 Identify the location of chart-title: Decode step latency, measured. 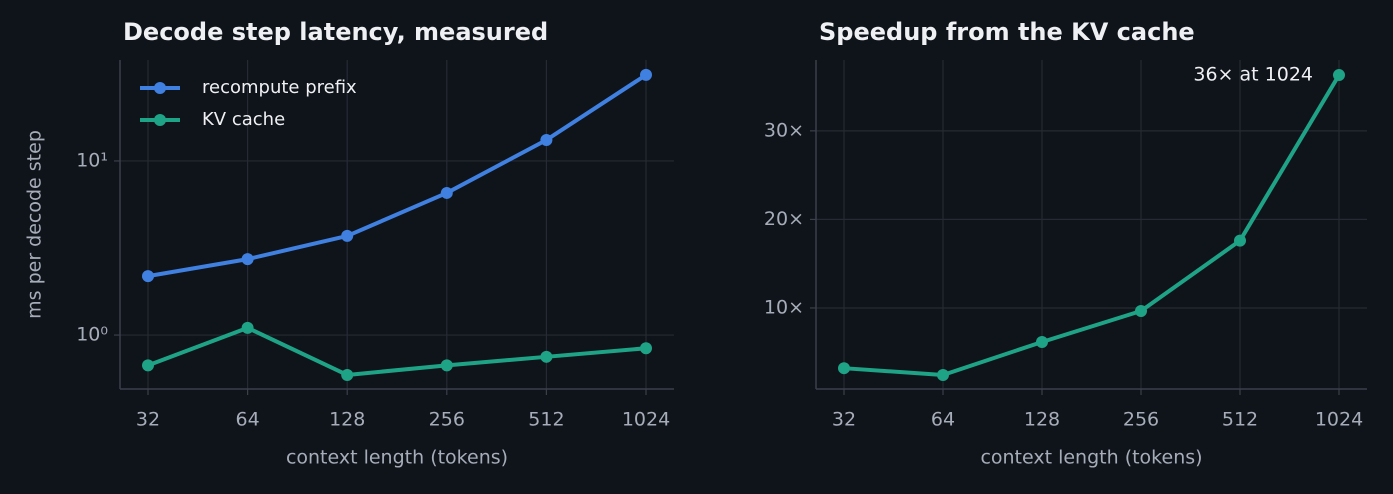
(335, 32).